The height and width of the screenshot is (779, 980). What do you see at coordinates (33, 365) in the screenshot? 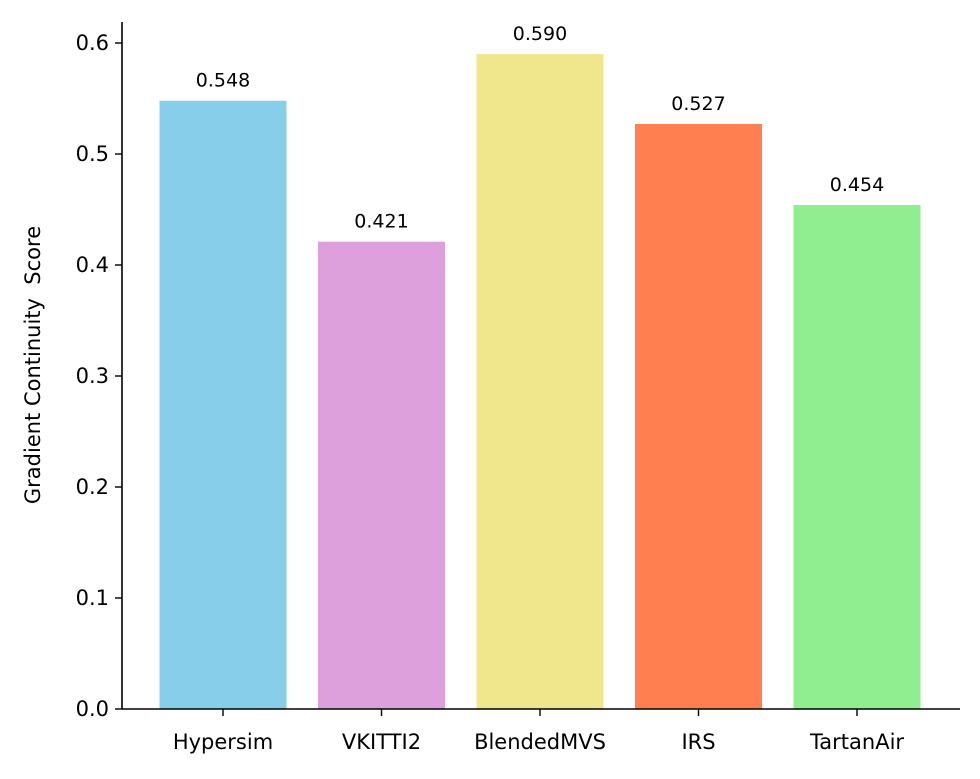
I see `y-axis-label: Gradient Continuity Score` at bounding box center [33, 365].